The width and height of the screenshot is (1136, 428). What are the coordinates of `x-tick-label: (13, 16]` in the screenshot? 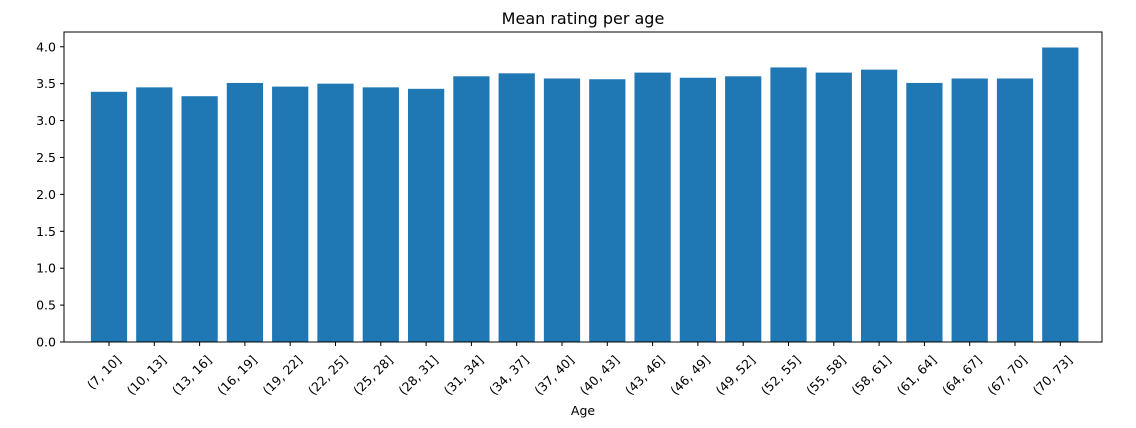 It's located at (192, 375).